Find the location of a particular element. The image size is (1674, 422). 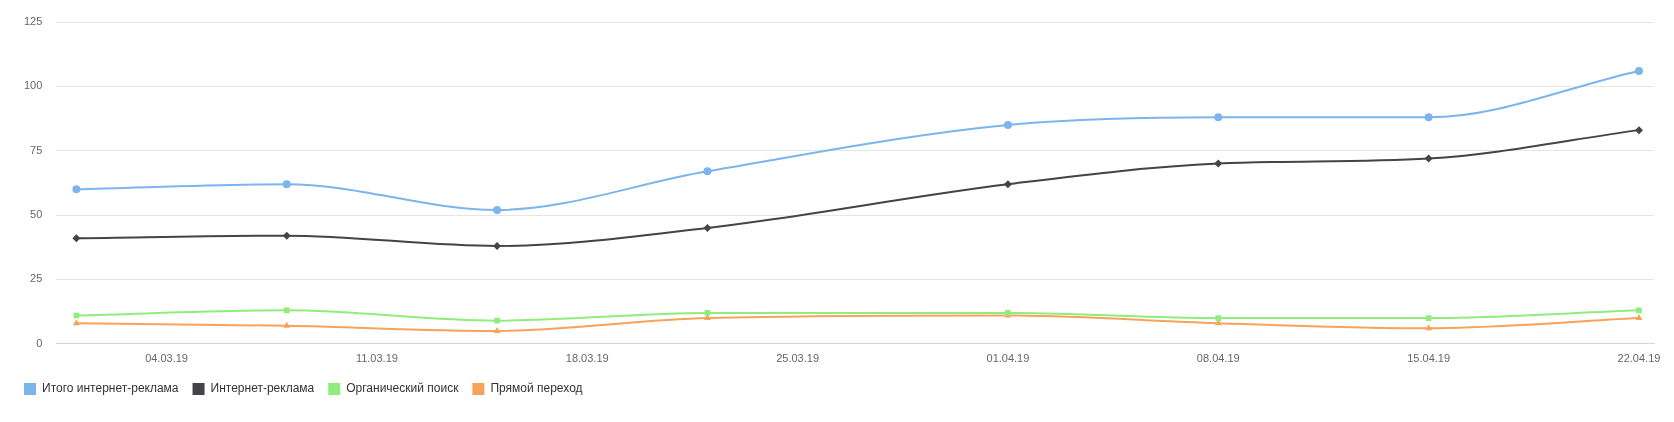

legend-label: Органический поиск is located at coordinates (403, 388).